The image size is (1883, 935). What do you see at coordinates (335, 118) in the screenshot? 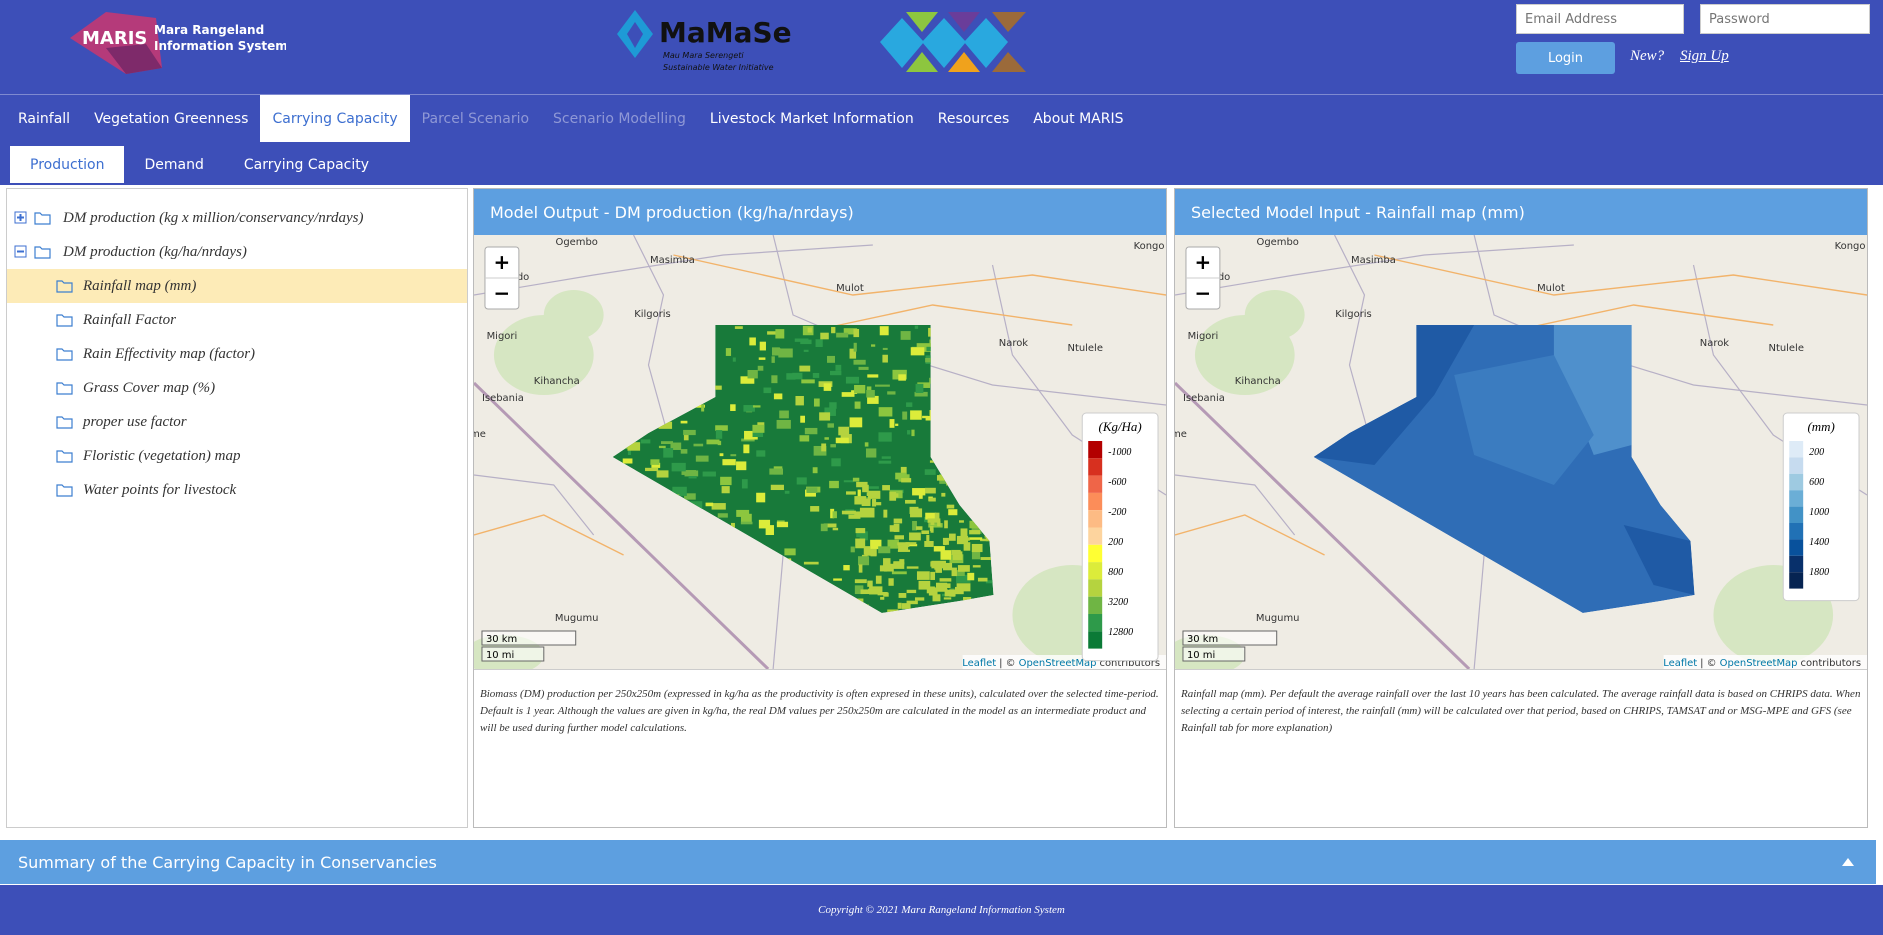
I see `nav-item: Carrying Capacity` at bounding box center [335, 118].